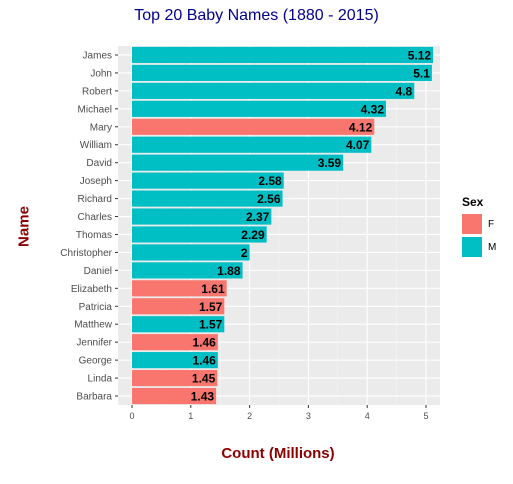 Image resolution: width=513 pixels, height=484 pixels. What do you see at coordinates (472, 247) in the screenshot?
I see `legend-key-m` at bounding box center [472, 247].